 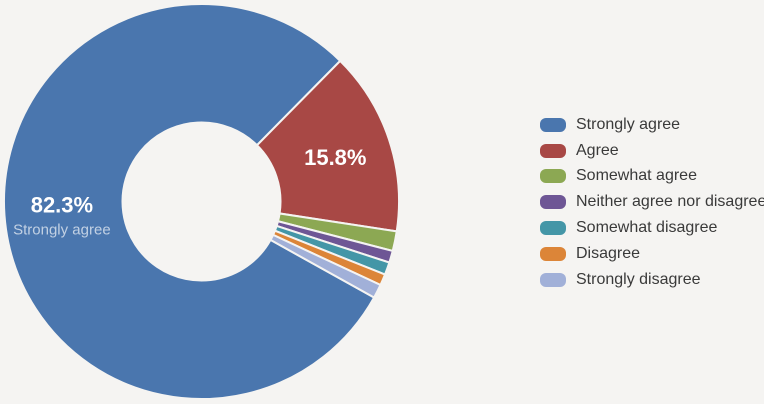 What do you see at coordinates (628, 124) in the screenshot?
I see `legend-label: Strongly agree` at bounding box center [628, 124].